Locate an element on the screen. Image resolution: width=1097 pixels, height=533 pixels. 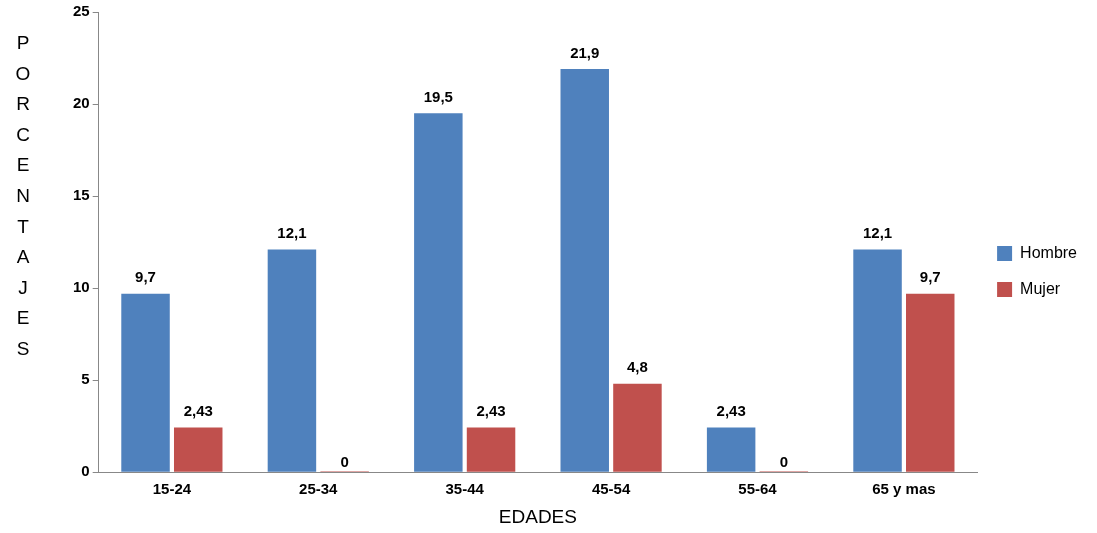
y-tick-label: 20 is located at coordinates (81, 103).